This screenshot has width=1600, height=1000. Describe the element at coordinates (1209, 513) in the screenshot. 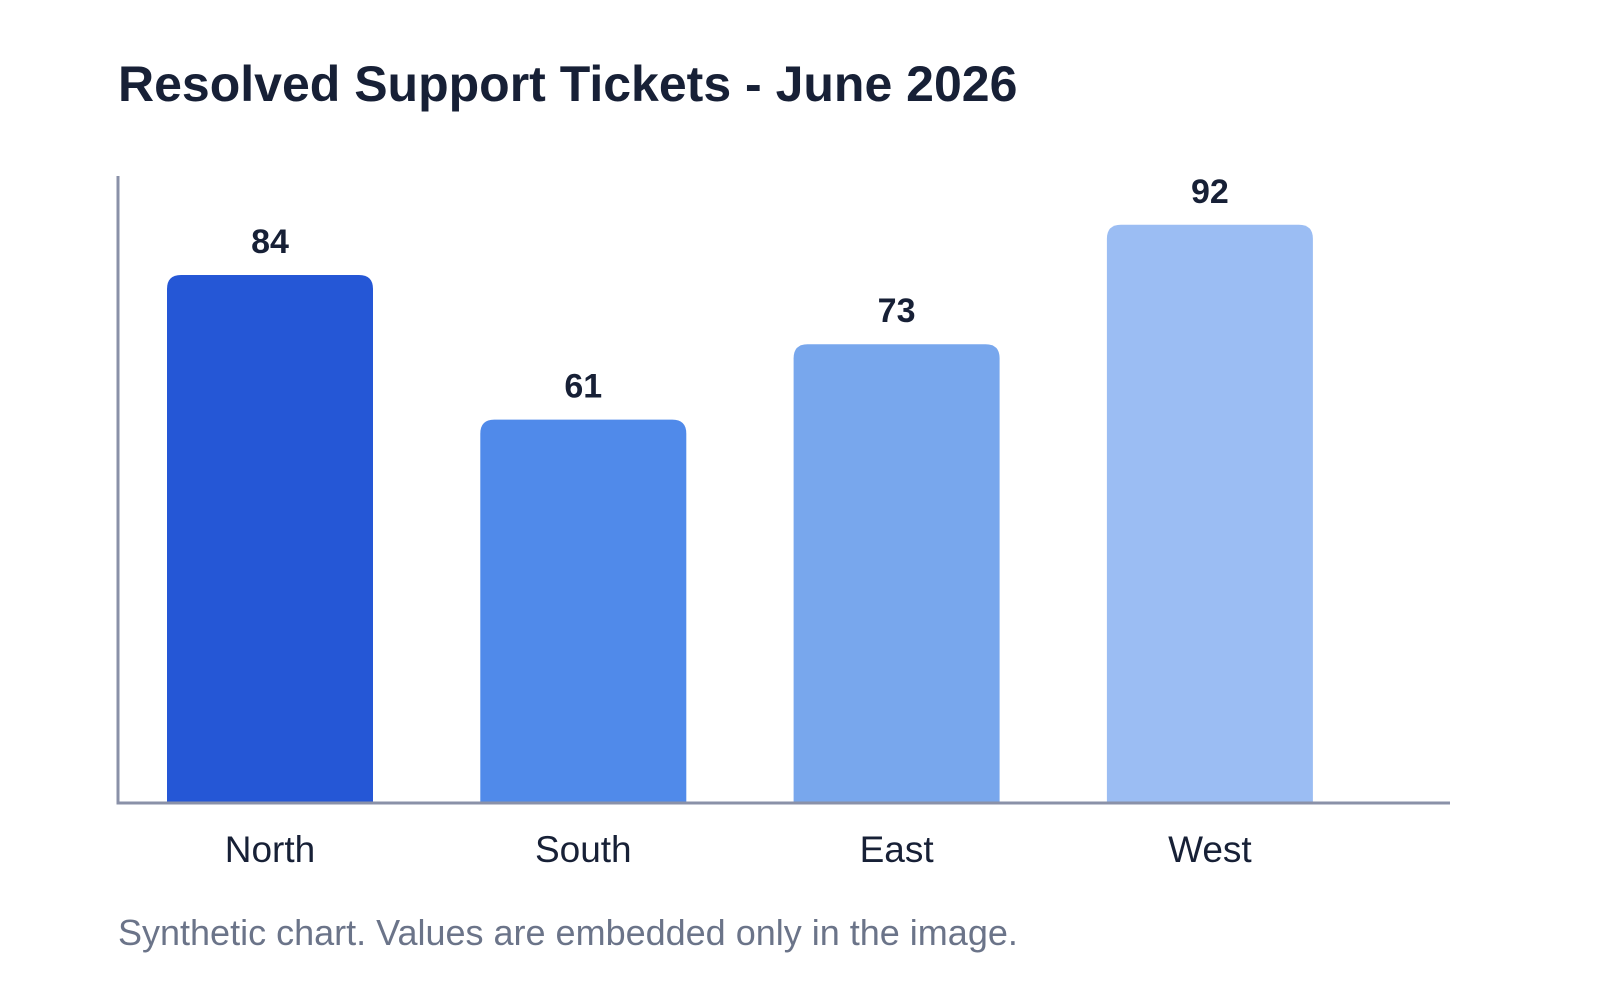

I see `bar-west` at that location.